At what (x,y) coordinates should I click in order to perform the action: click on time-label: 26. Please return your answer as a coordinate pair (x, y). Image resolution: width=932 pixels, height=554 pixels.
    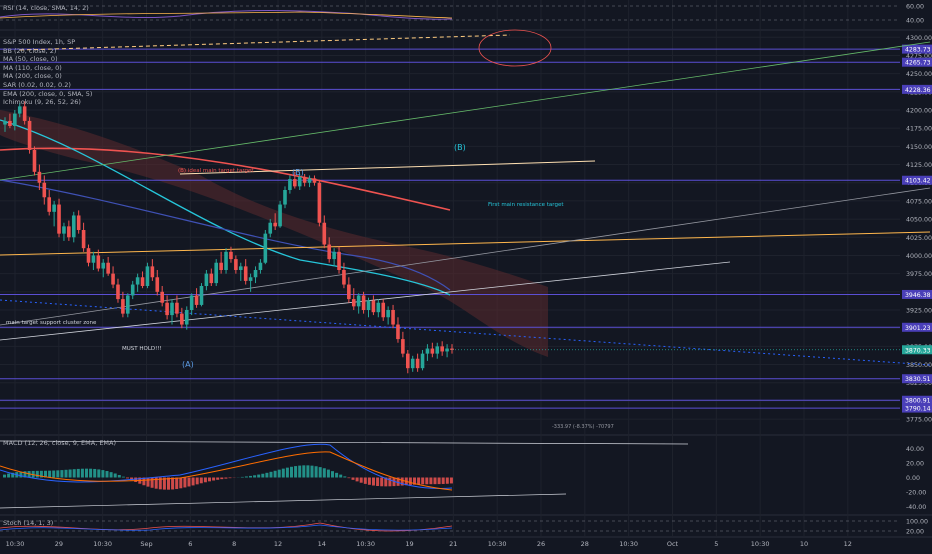
    Looking at the image, I should click on (541, 544).